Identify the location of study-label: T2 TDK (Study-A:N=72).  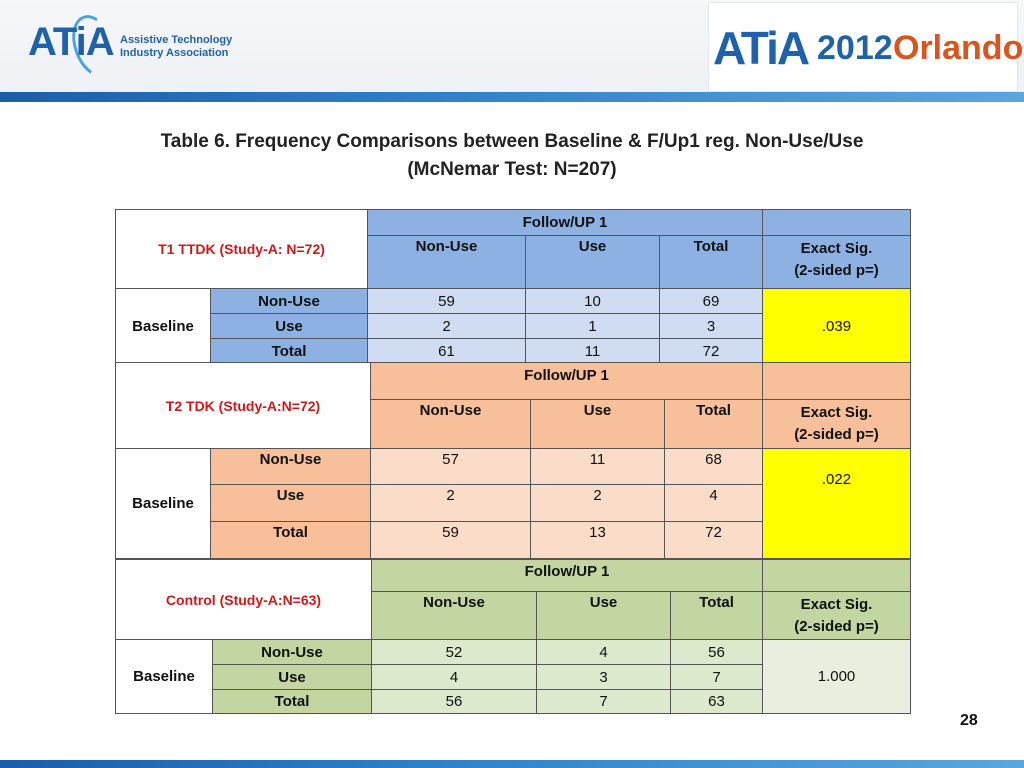
(243, 405).